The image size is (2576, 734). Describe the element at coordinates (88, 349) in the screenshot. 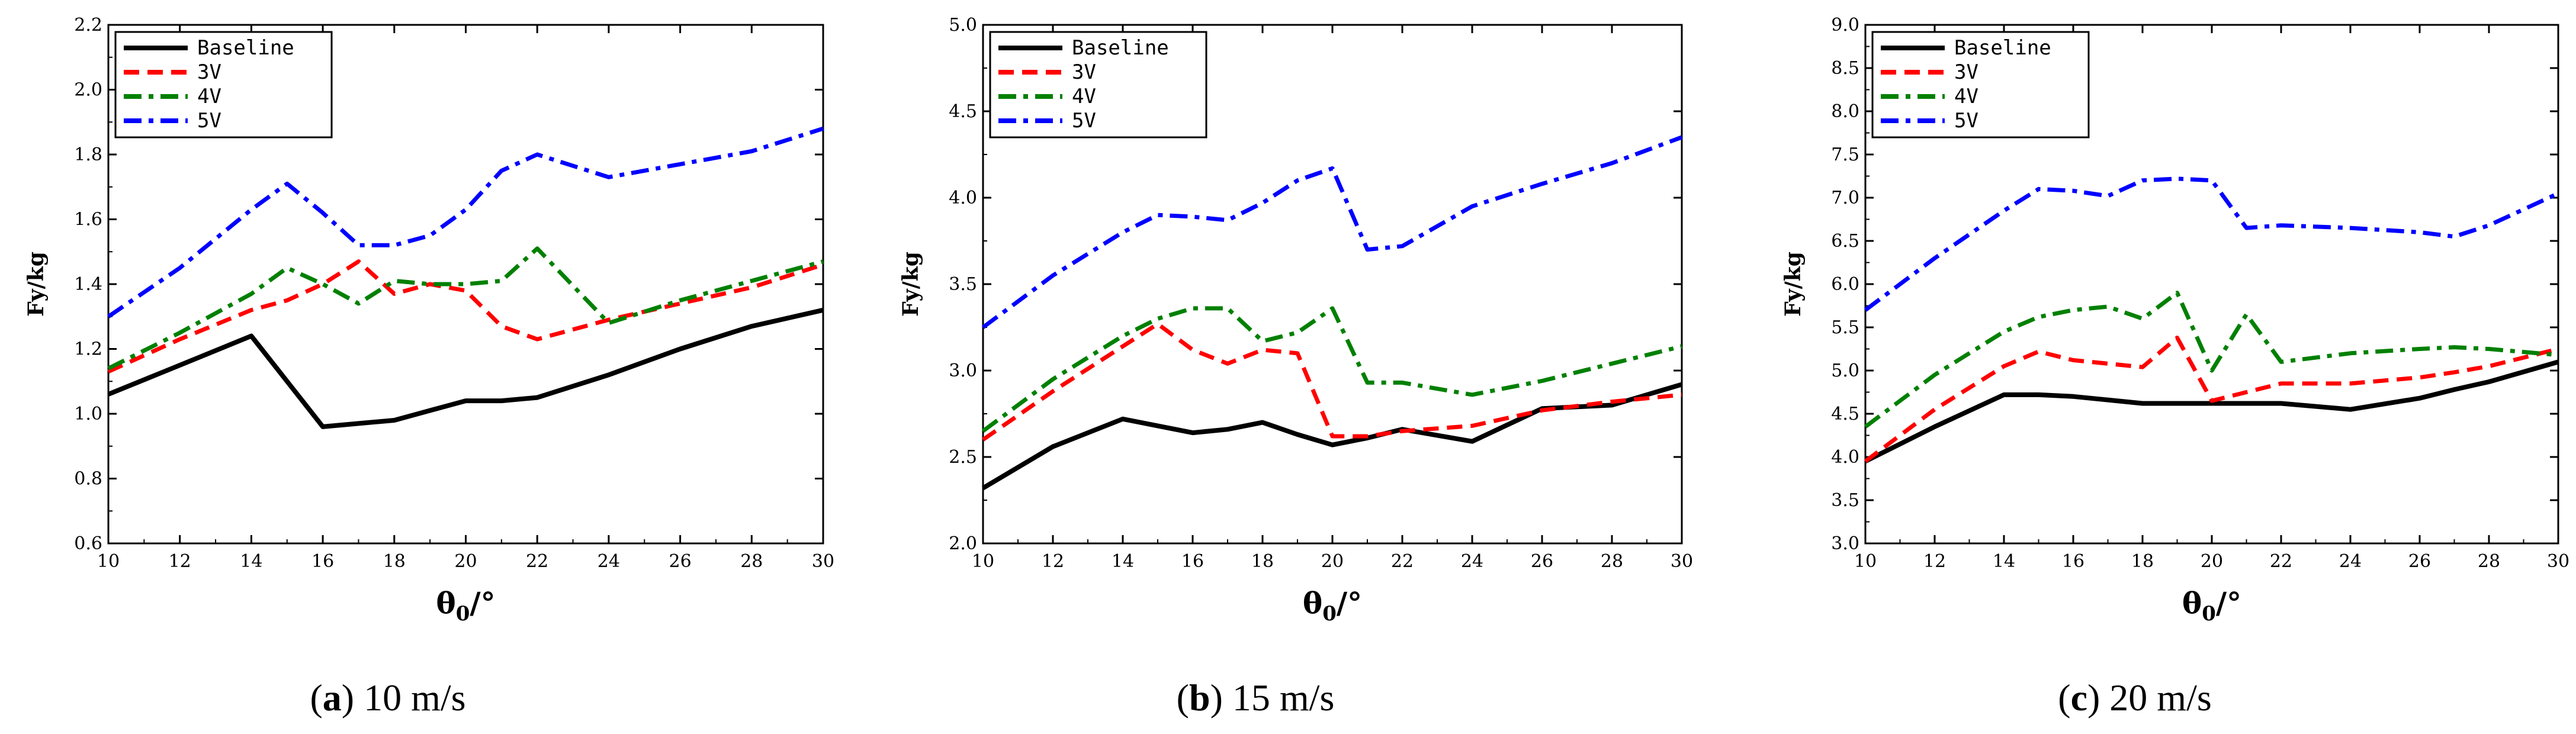

I see `y-tick-label: 1.2` at that location.